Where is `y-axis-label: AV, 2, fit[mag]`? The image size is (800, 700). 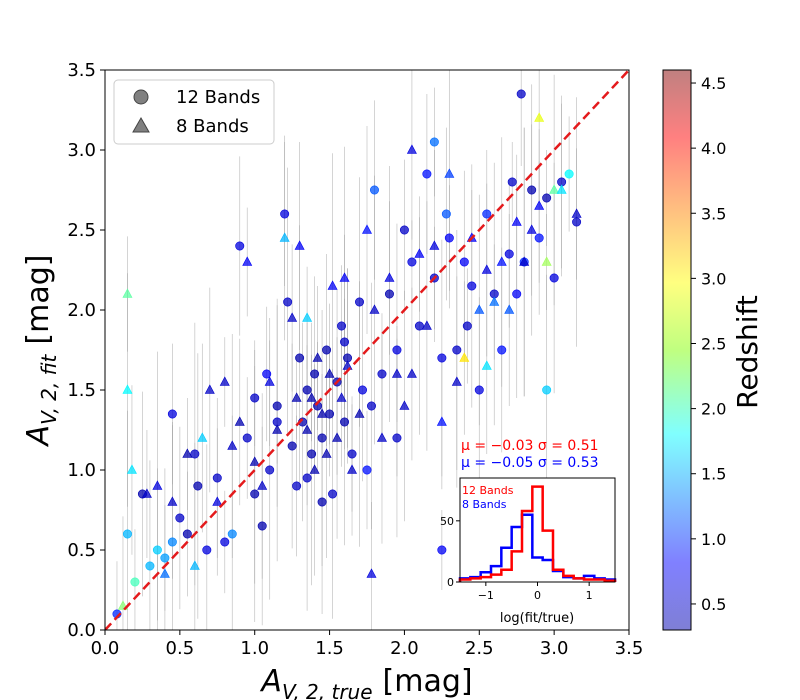 y-axis-label: AV, 2, fit[mag] is located at coordinates (41, 351).